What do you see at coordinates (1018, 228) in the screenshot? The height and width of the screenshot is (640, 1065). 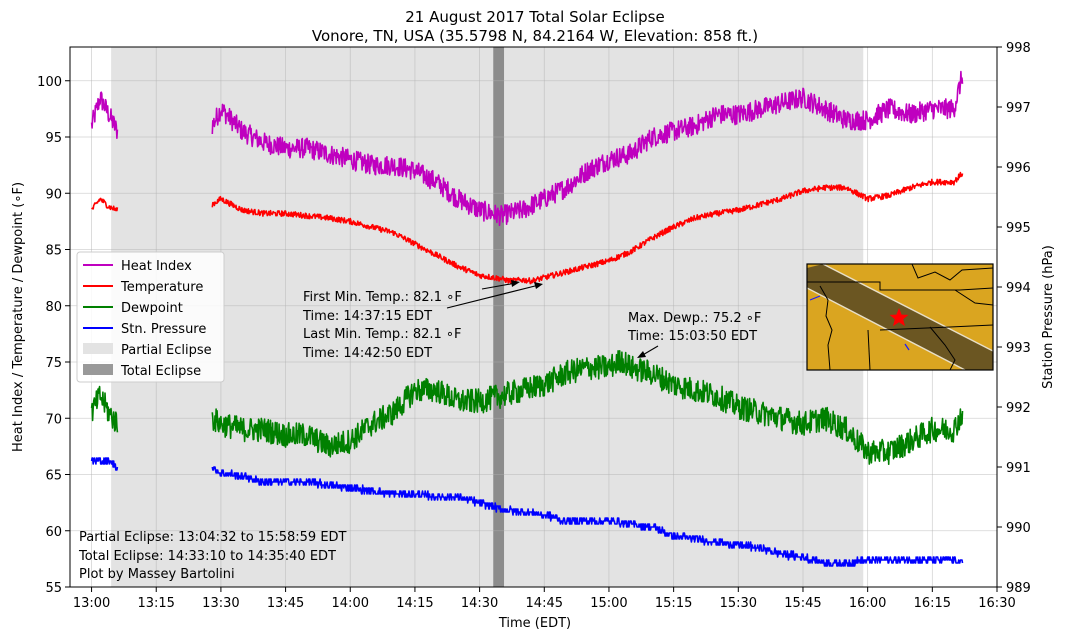 I see `y2-tick-label: 995` at bounding box center [1018, 228].